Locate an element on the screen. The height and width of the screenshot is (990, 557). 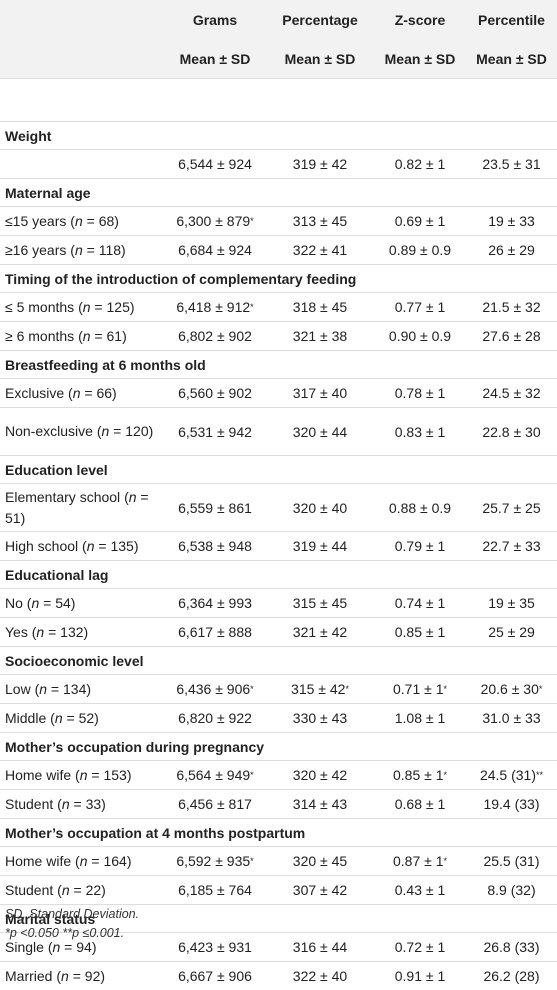
percentage-value-cell: 322 ± 41 is located at coordinates (320, 250).